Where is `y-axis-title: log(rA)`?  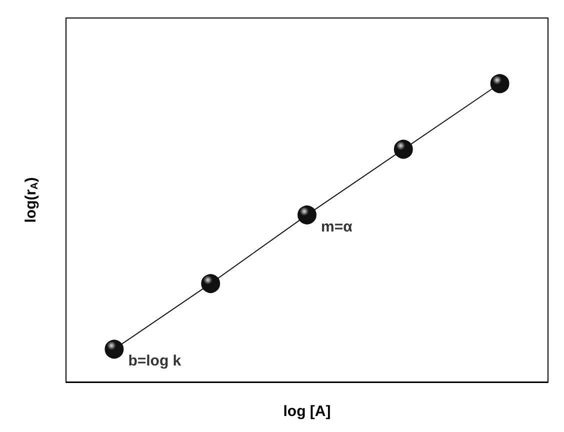 y-axis-title: log(rA) is located at coordinates (31, 200).